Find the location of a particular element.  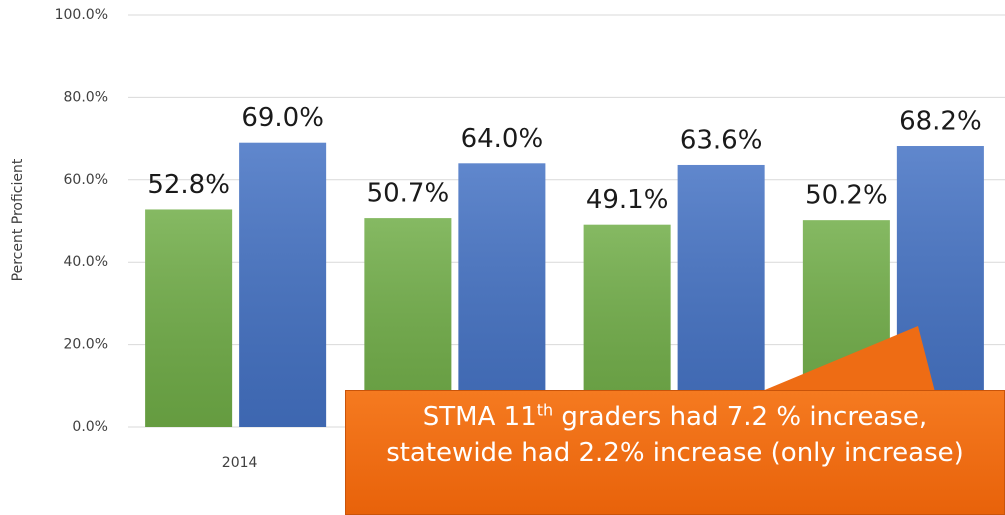

value-label: 49.1% is located at coordinates (627, 200).